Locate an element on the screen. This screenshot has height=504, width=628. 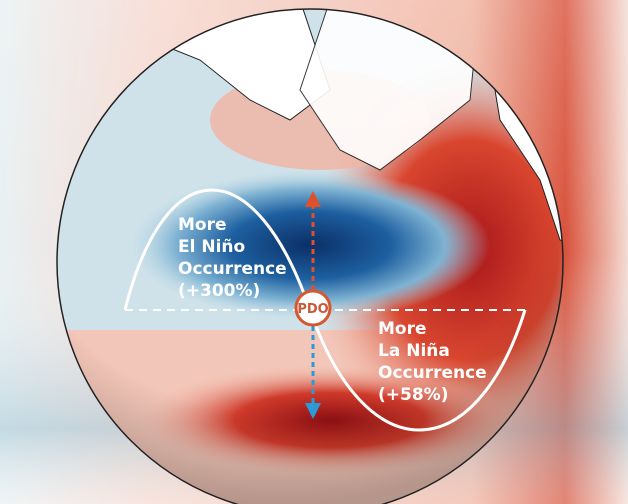
pdo-badge is located at coordinates (313, 308).